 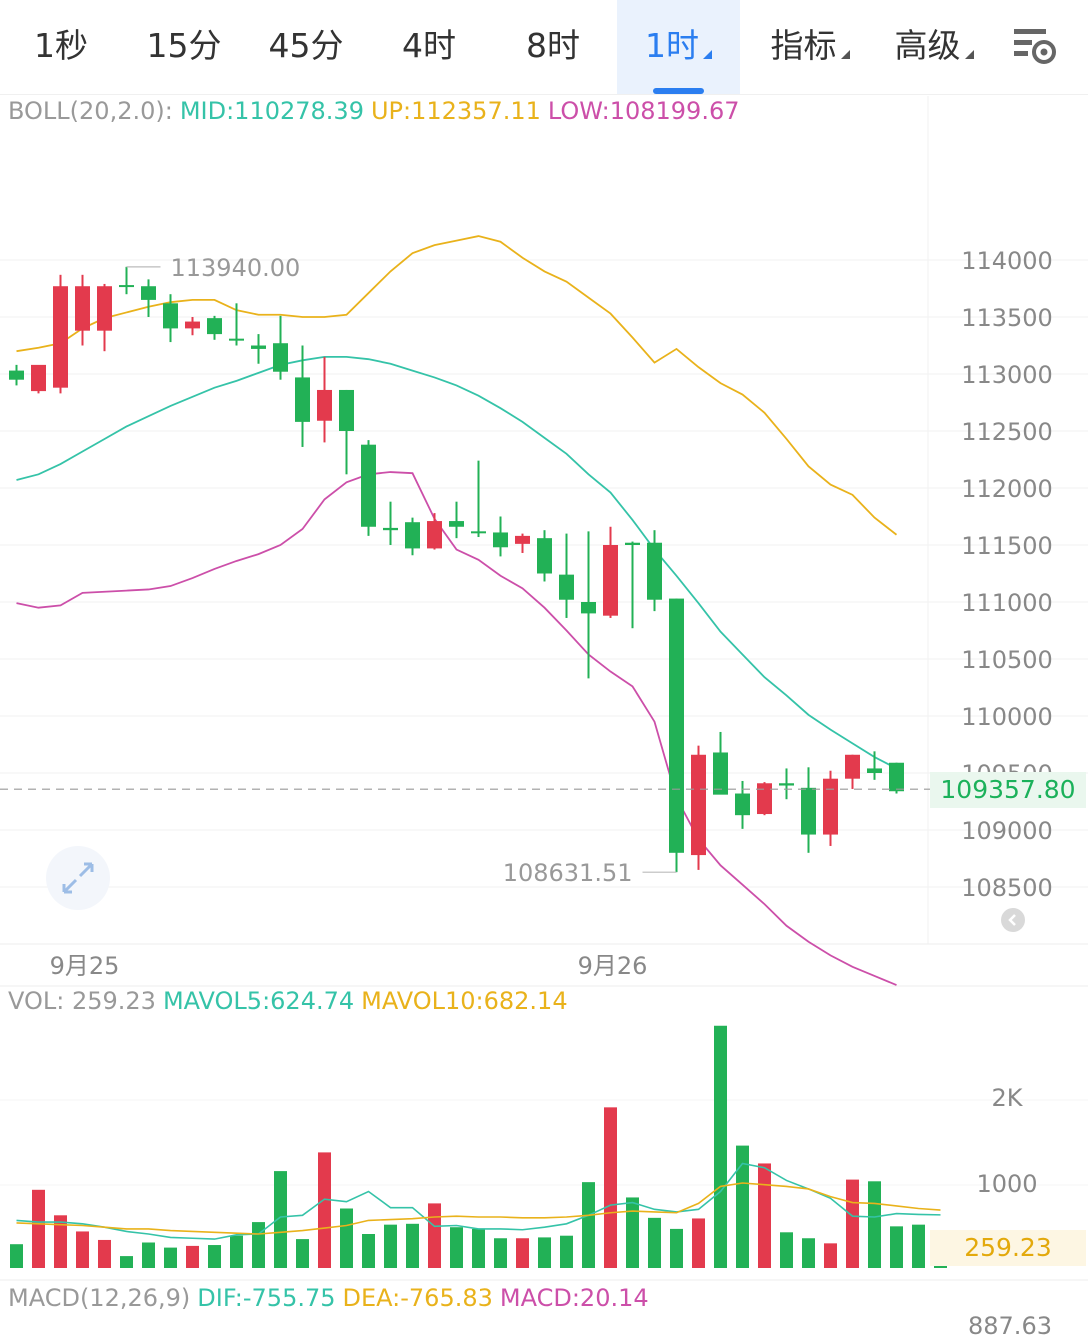 I want to click on volume-axis-label: 1000, so click(x=1006, y=1184).